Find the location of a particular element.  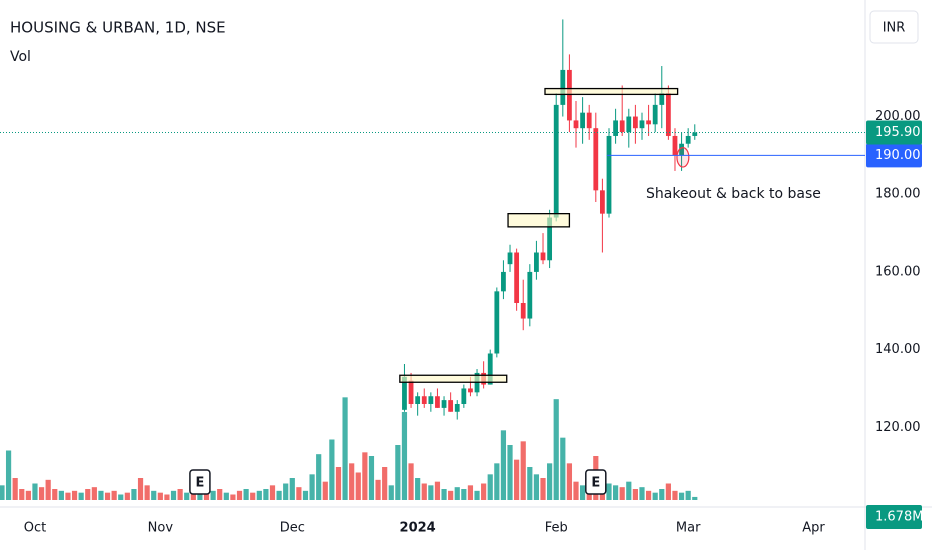

level-label: 190.00 is located at coordinates (898, 155).